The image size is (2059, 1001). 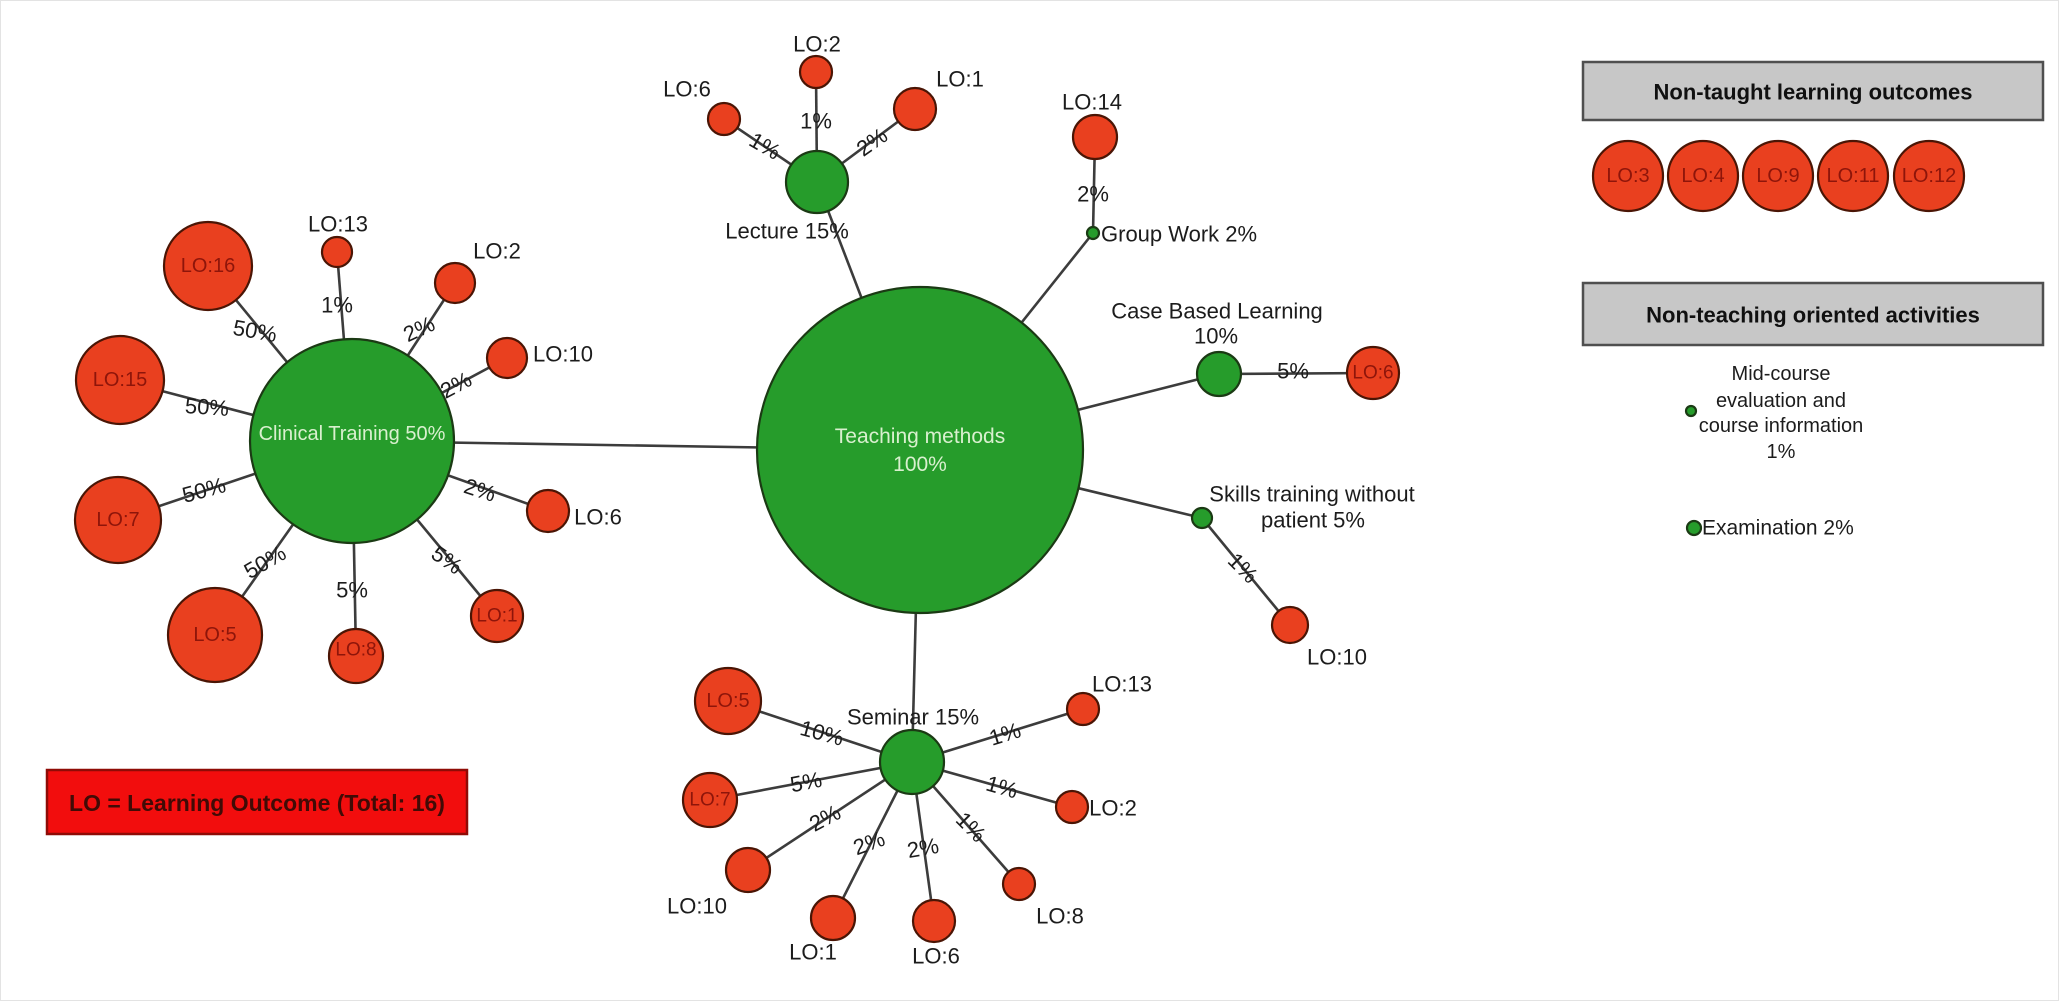 What do you see at coordinates (480, 490) in the screenshot?
I see `edge-label-clinical-lo6c: 2%` at bounding box center [480, 490].